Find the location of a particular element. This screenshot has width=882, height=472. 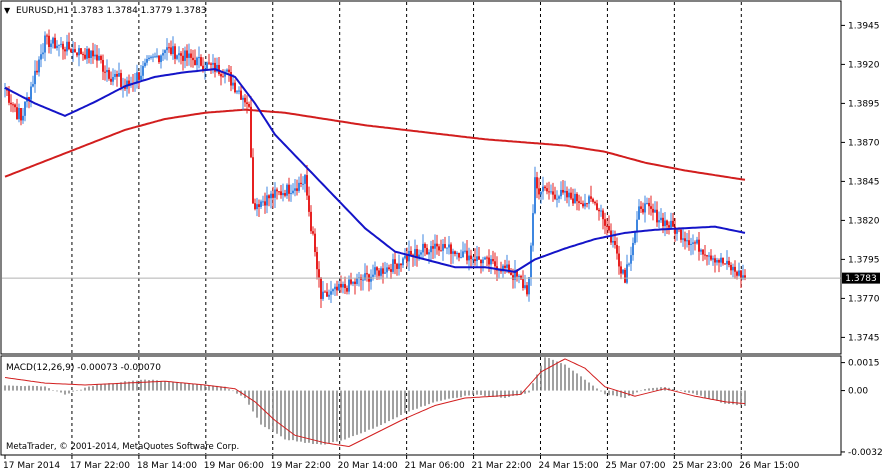

collapse-arrow-icon: ▼ is located at coordinates (7, 10).